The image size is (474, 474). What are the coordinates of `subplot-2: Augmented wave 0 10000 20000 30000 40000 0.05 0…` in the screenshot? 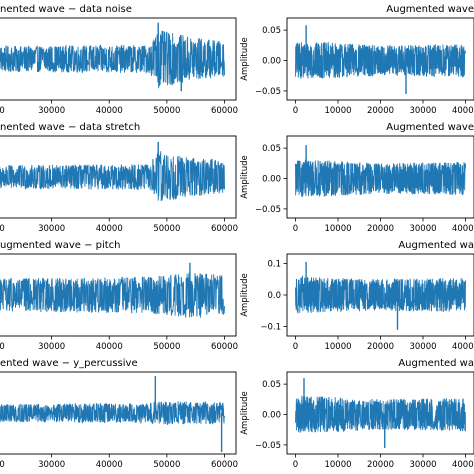 It's located at (357, 60).